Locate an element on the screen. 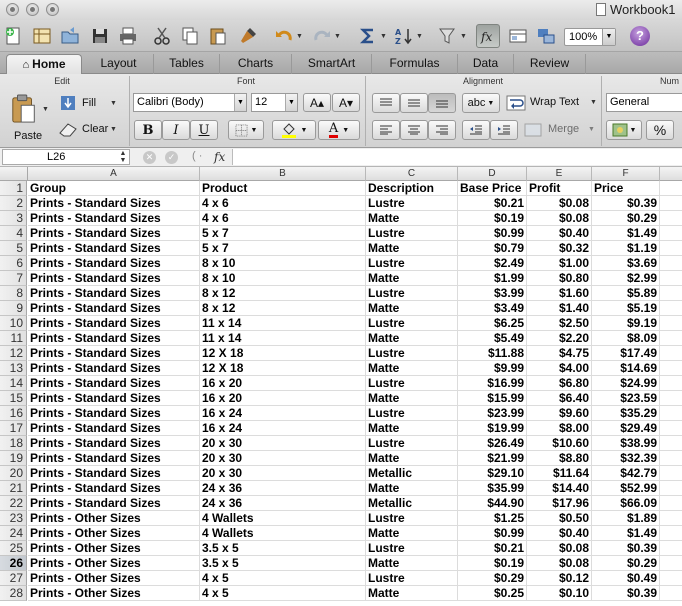 Image resolution: width=682 pixels, height=606 pixels. table-cell: $24.99 is located at coordinates (626, 383).